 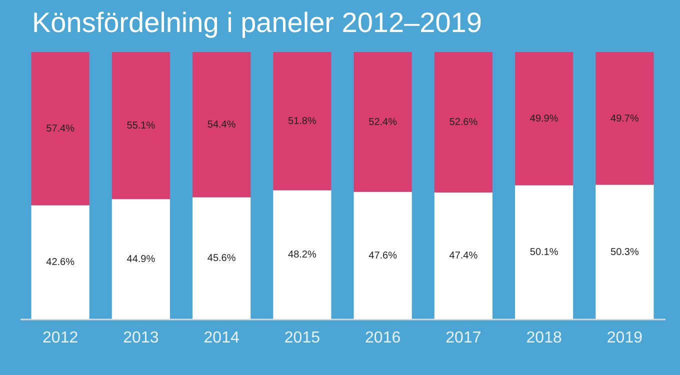 I want to click on data-label: 49.9%, so click(x=544, y=119).